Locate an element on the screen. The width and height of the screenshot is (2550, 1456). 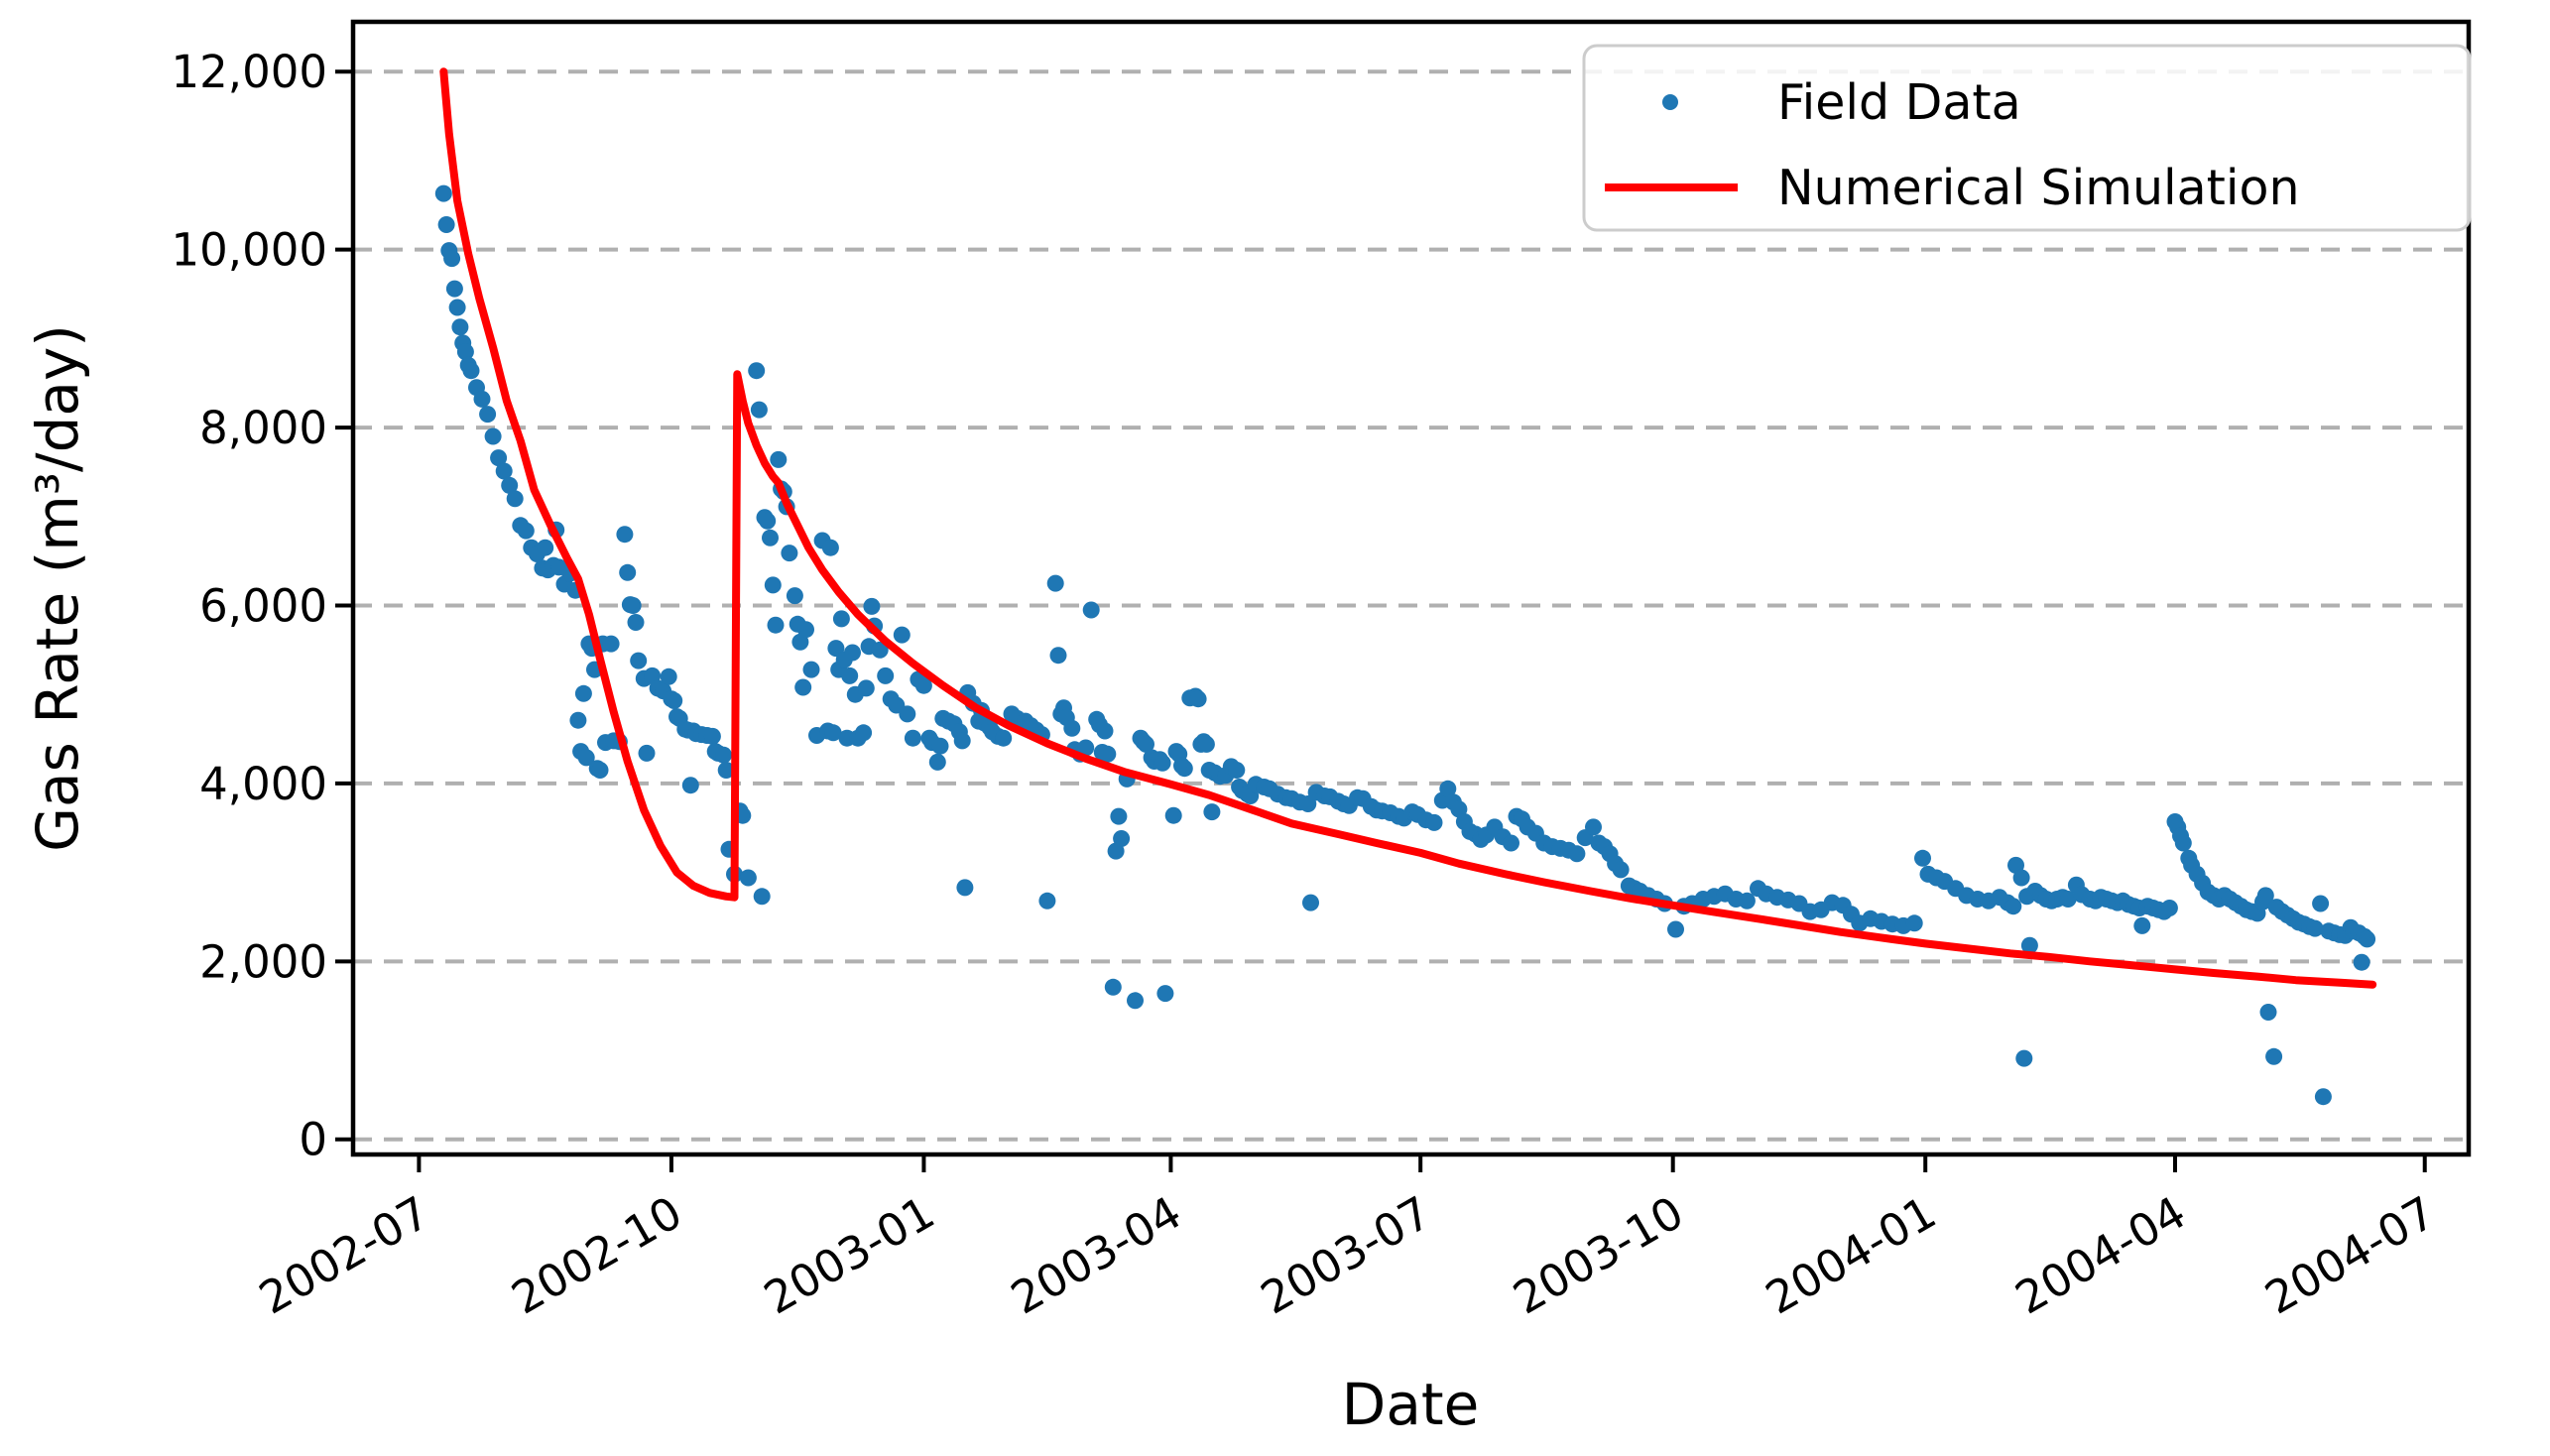
x-tick-label: 2004-04 is located at coordinates (2100, 1255).